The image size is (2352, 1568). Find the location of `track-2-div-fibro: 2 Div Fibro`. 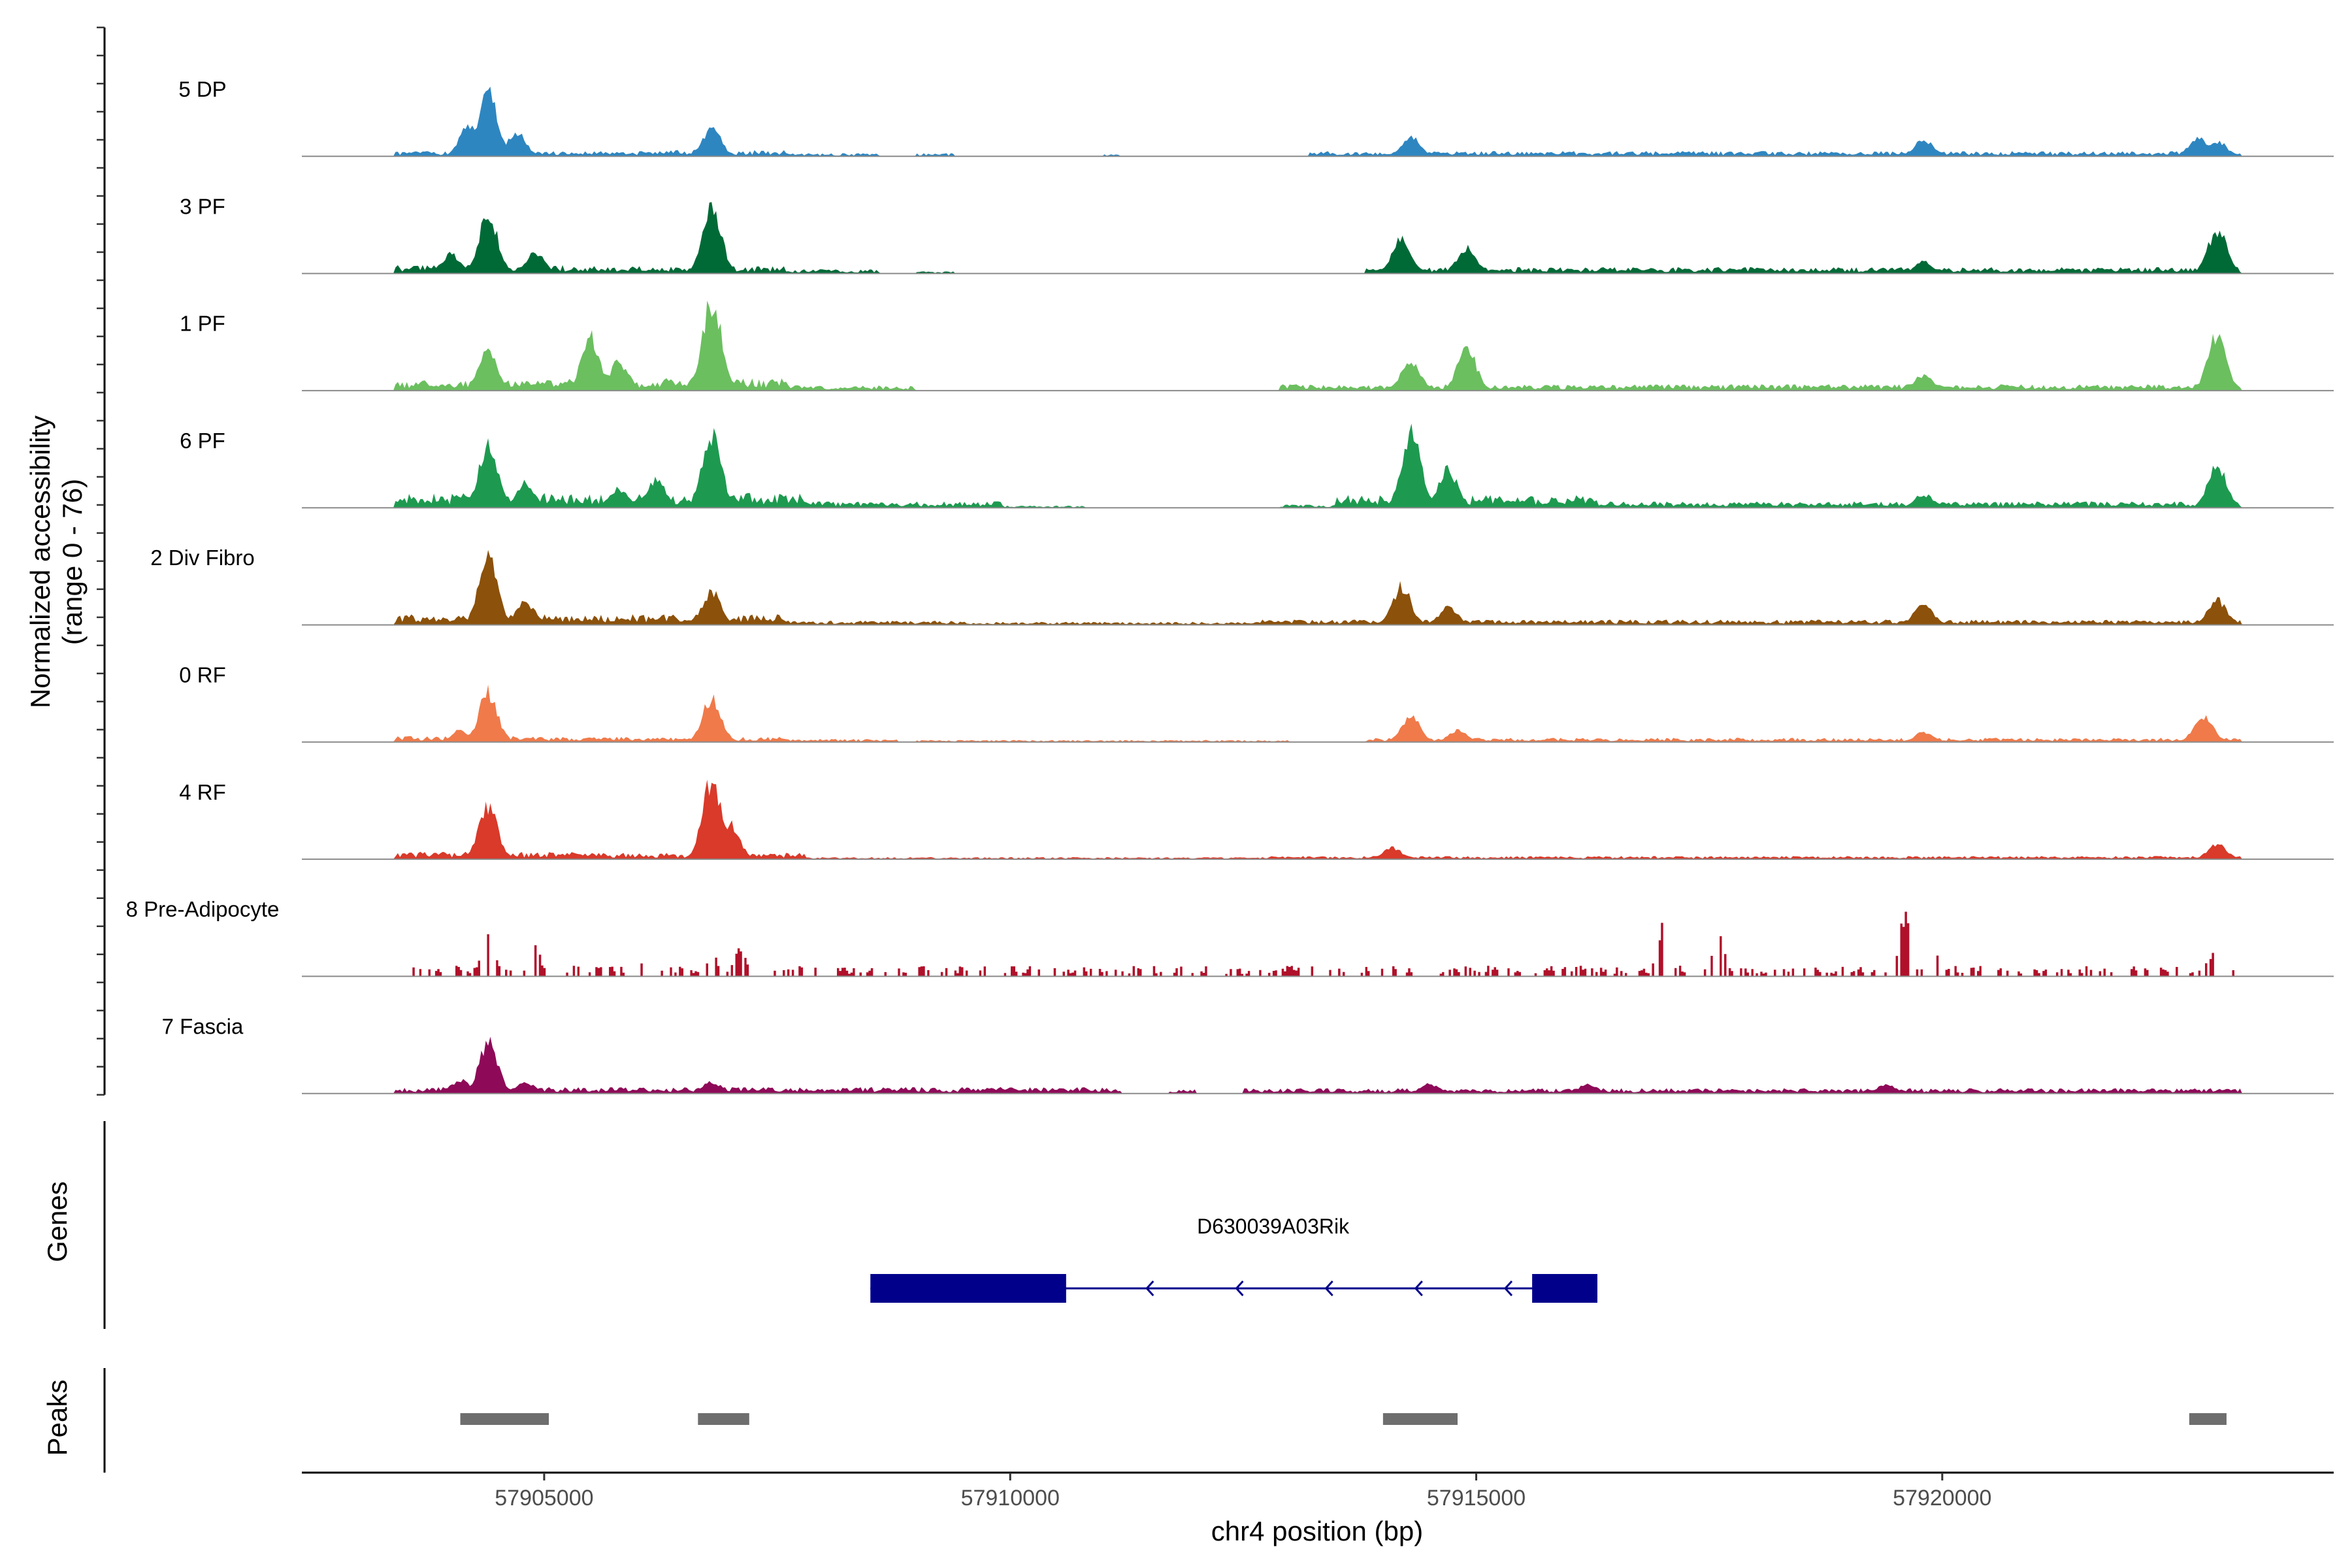

track-2-div-fibro: 2 Div Fibro is located at coordinates (1242, 586).